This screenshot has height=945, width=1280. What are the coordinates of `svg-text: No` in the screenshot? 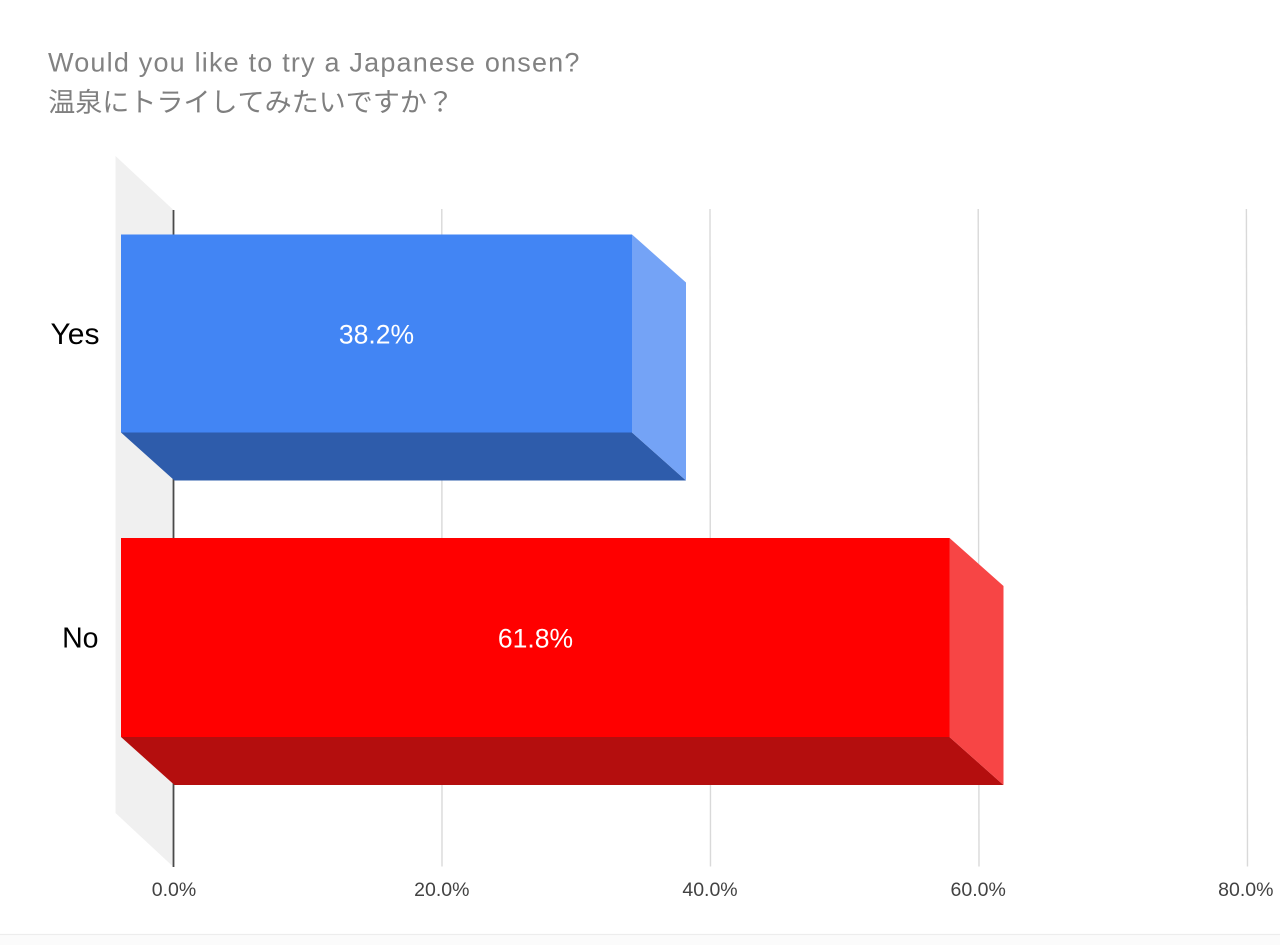 It's located at (80, 639).